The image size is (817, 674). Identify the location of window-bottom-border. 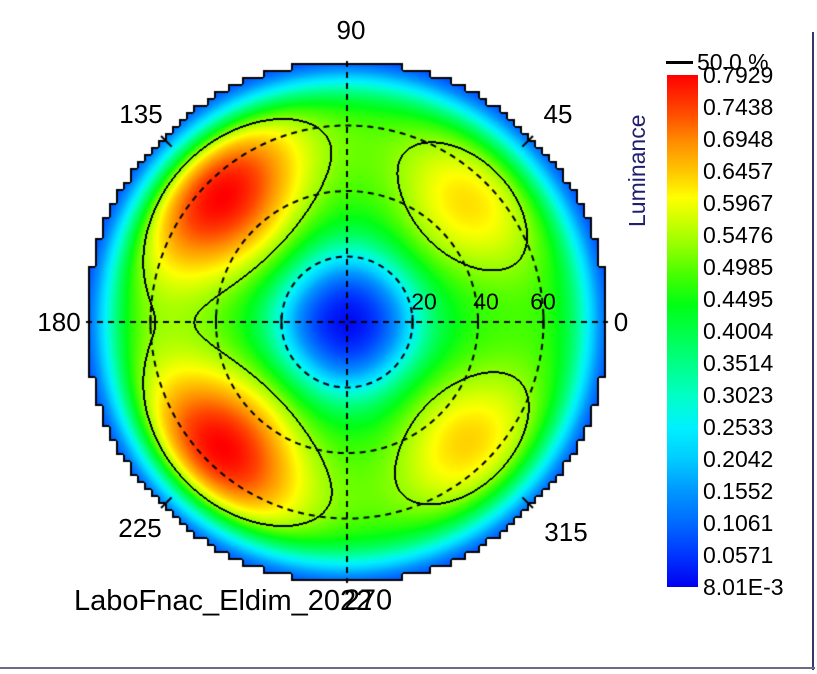
(407, 668).